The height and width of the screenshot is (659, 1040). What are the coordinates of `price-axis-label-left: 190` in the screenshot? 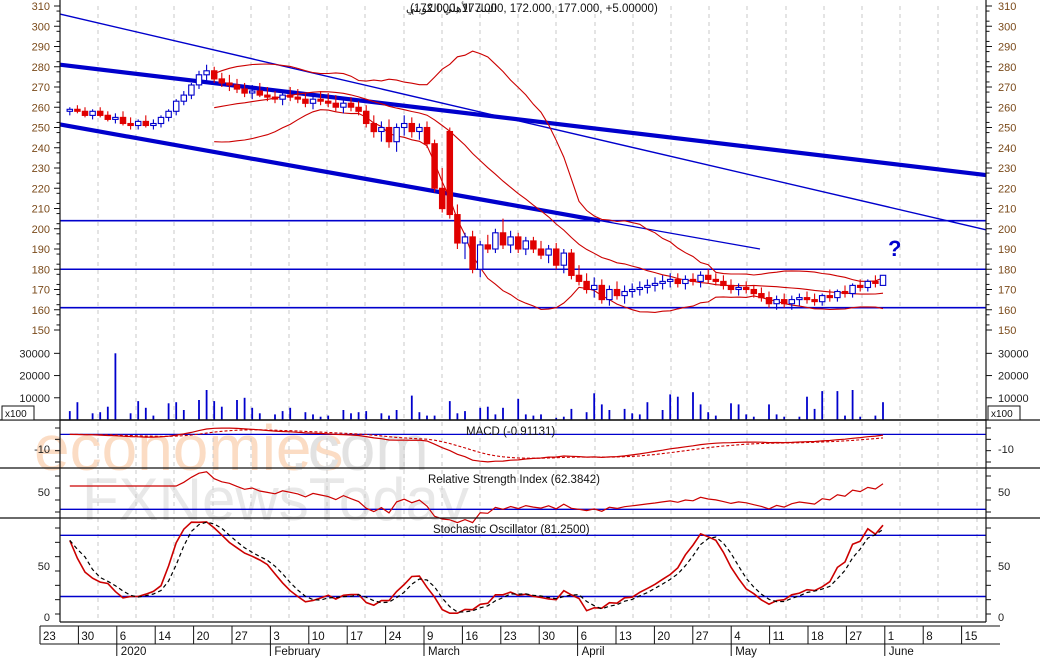 It's located at (41, 250).